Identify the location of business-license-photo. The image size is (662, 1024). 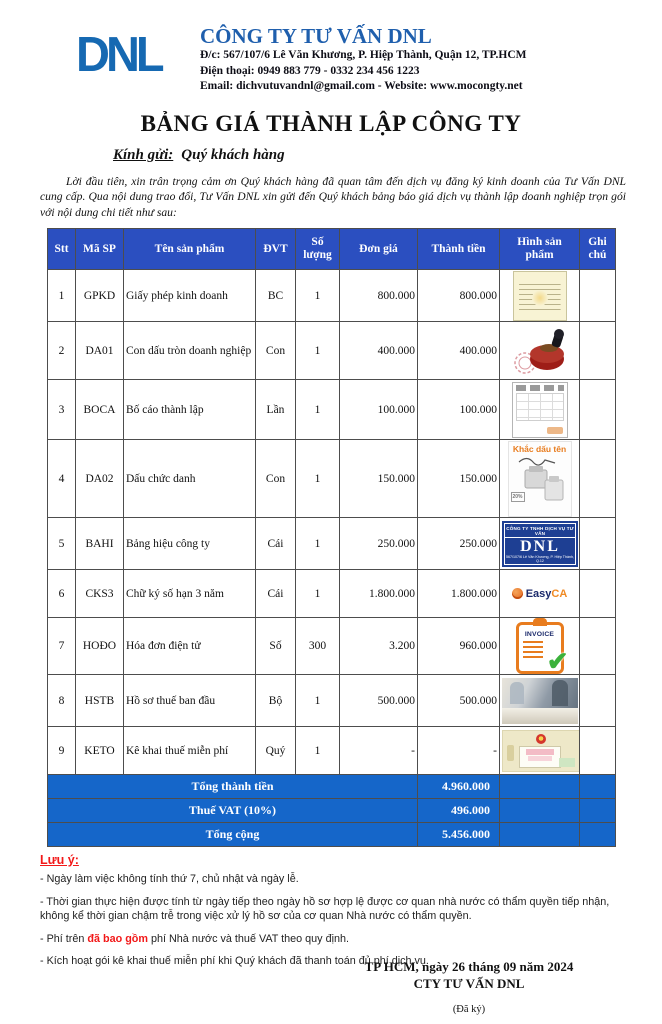
(539, 295).